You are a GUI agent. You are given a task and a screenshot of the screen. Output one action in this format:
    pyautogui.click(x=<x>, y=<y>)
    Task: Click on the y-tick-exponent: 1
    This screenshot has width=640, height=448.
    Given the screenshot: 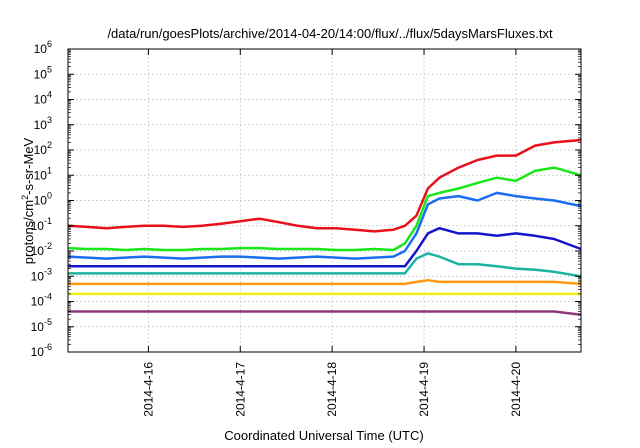 What is the action you would take?
    pyautogui.click(x=49, y=170)
    